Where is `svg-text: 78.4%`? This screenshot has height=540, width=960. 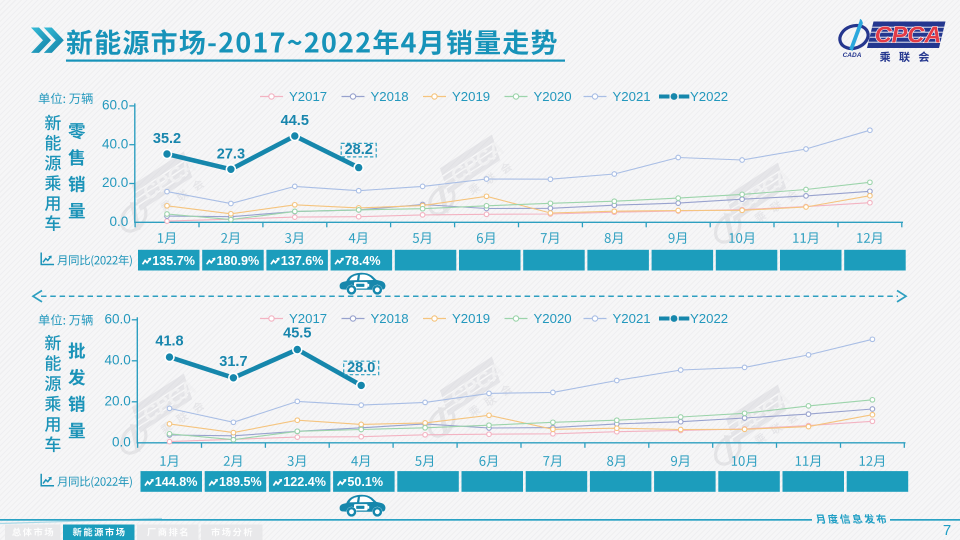 svg-text: 78.4% is located at coordinates (363, 261).